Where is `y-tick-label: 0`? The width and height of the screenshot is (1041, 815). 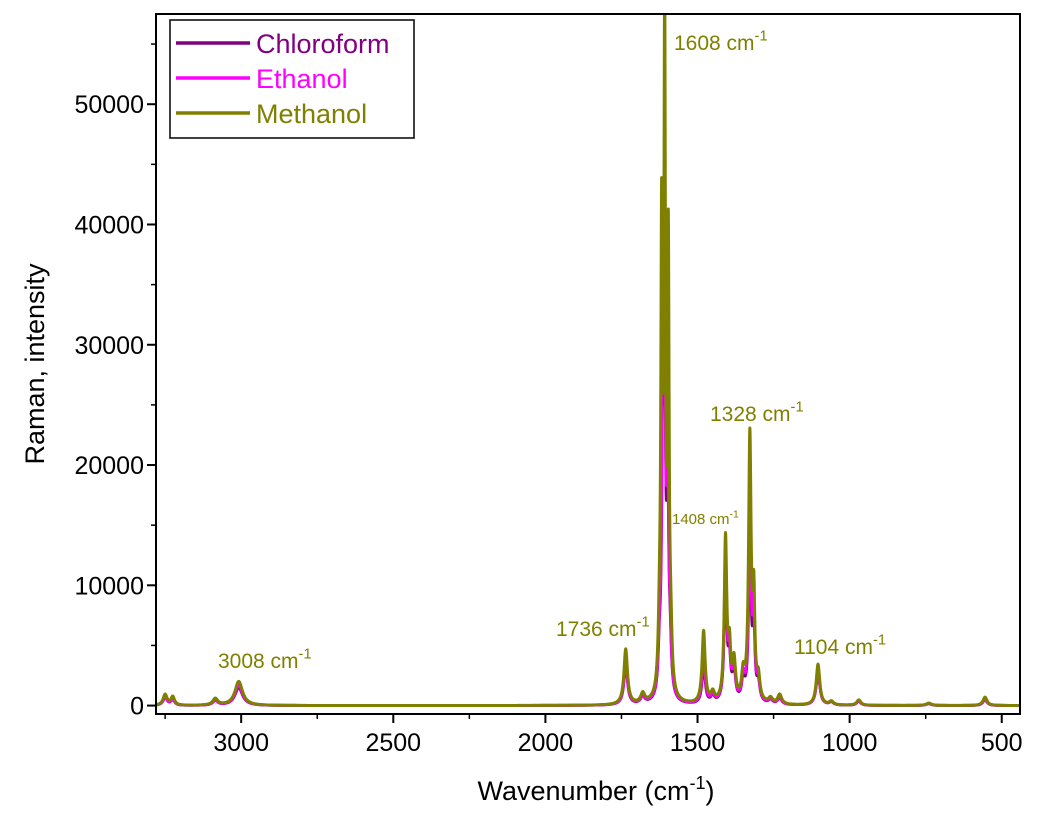 y-tick-label: 0 is located at coordinates (137, 707).